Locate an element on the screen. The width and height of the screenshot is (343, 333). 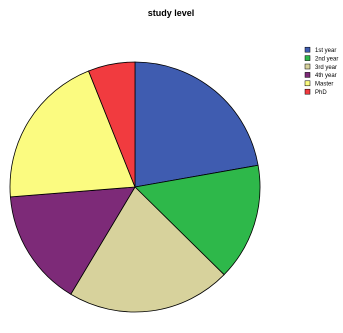
legend-label: 3rd year is located at coordinates (326, 68).